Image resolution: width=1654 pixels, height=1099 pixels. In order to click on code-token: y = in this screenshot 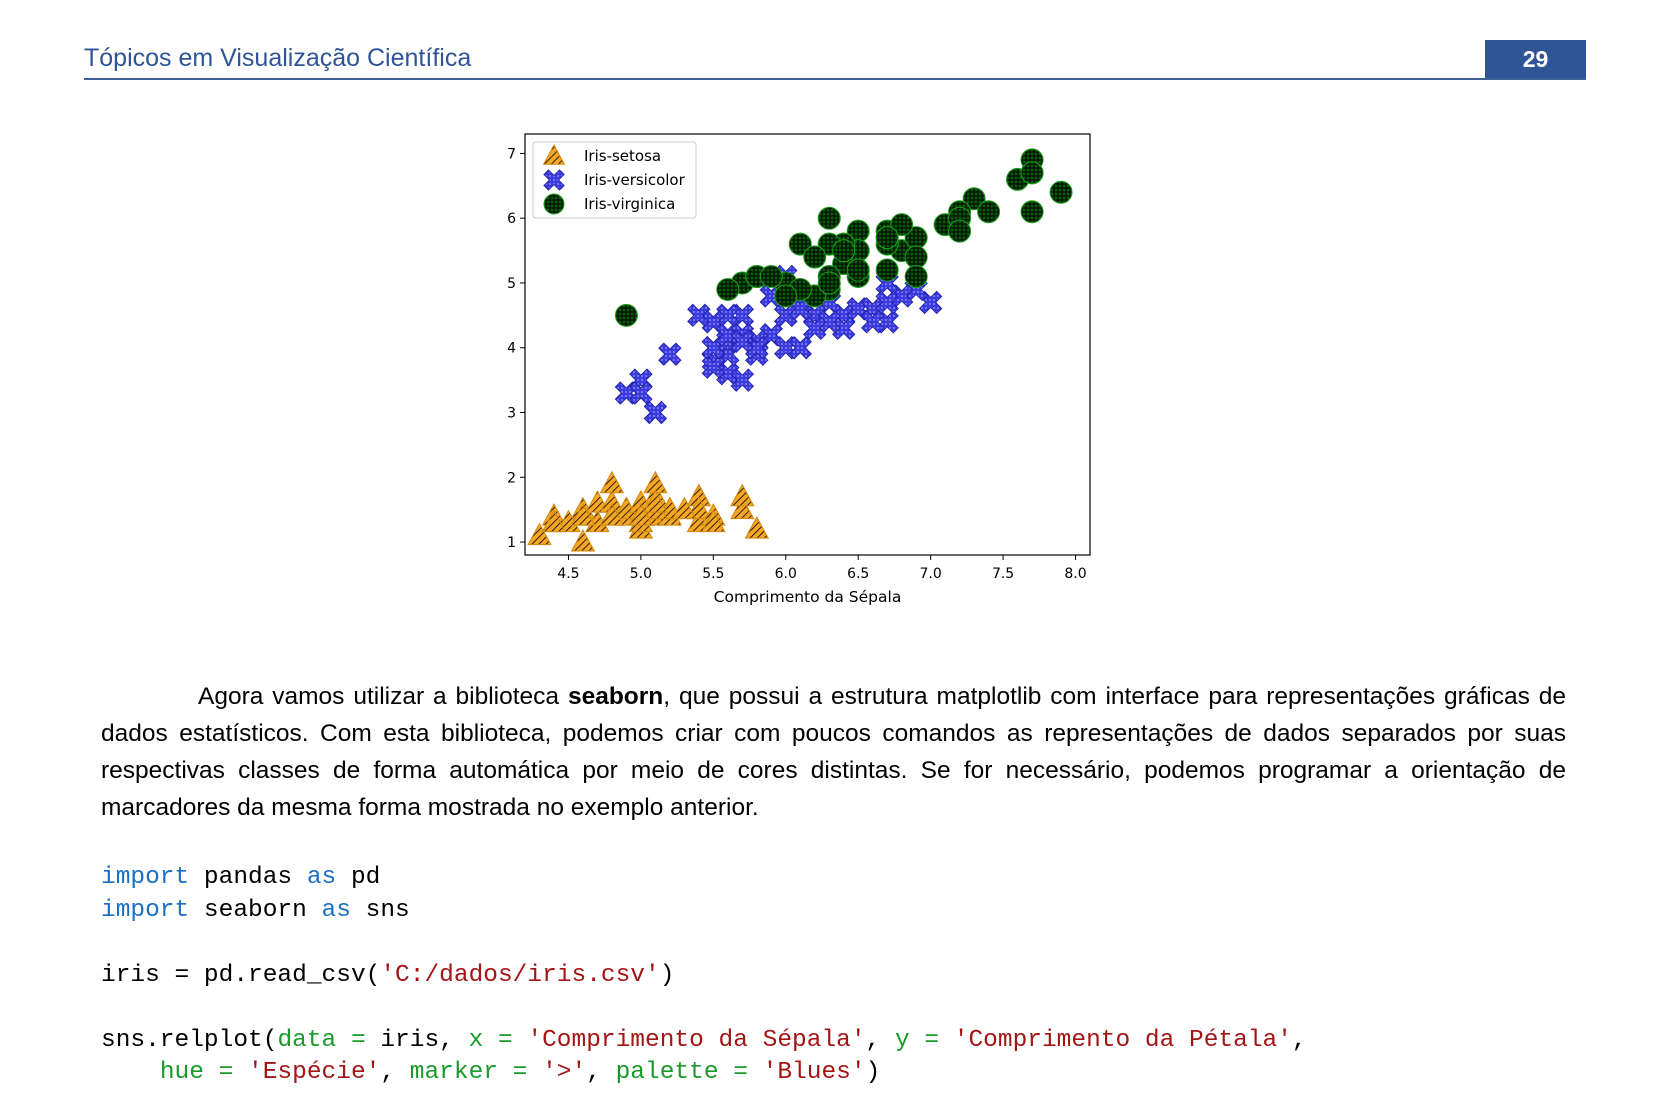, I will do `click(924, 1040)`.